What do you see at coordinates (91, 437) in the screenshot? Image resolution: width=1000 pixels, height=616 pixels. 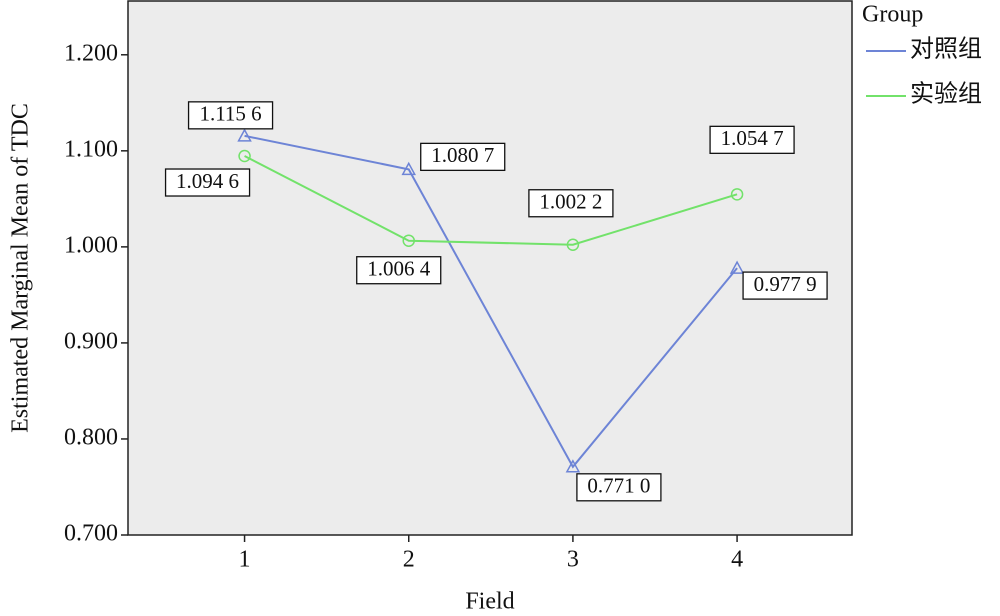 I see `y-tick-label: 0.800` at bounding box center [91, 437].